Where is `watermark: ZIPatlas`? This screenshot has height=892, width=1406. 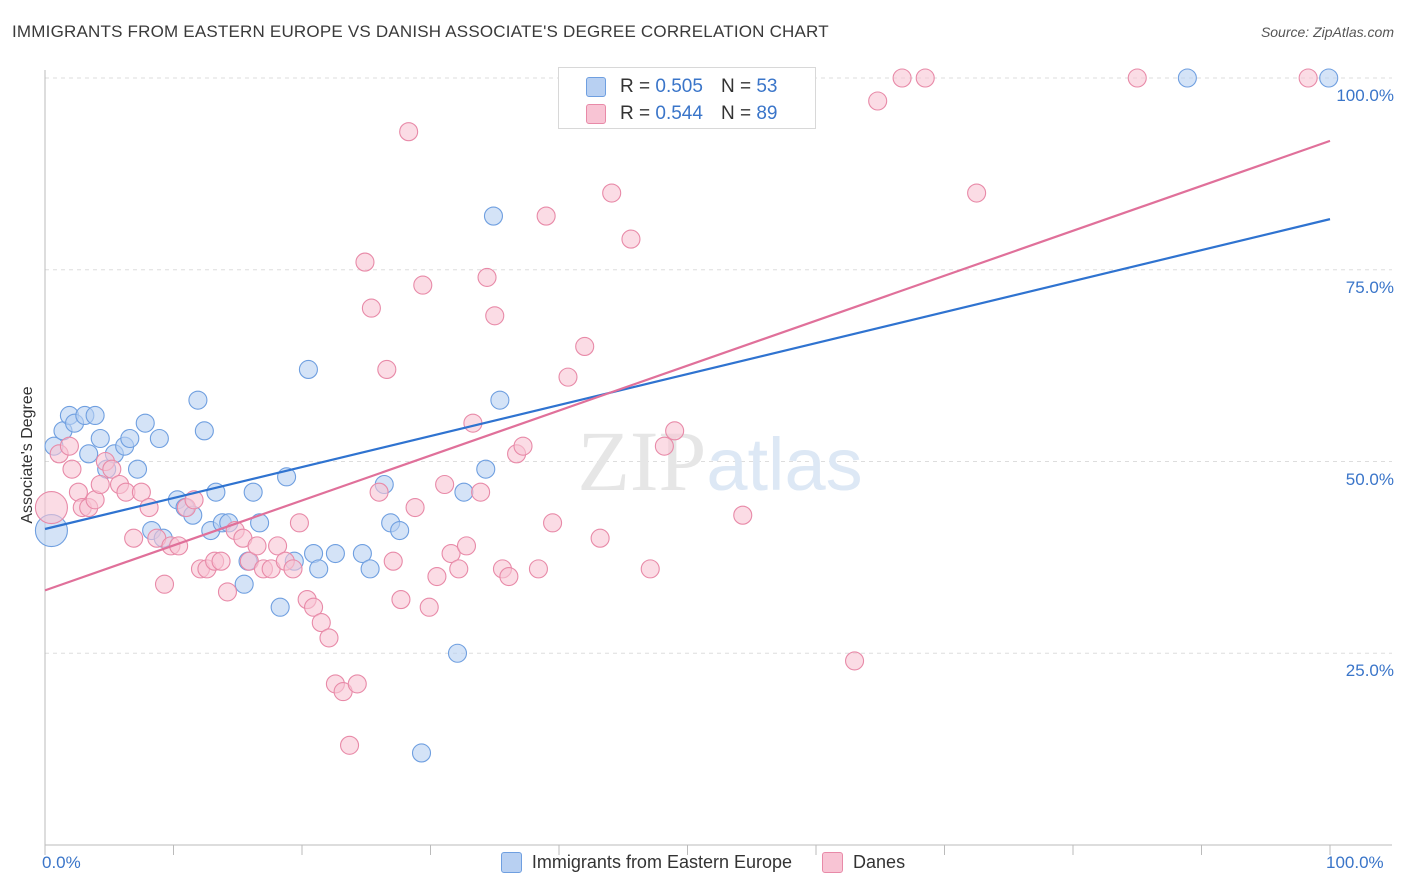 watermark: ZIPatlas is located at coordinates (719, 461).